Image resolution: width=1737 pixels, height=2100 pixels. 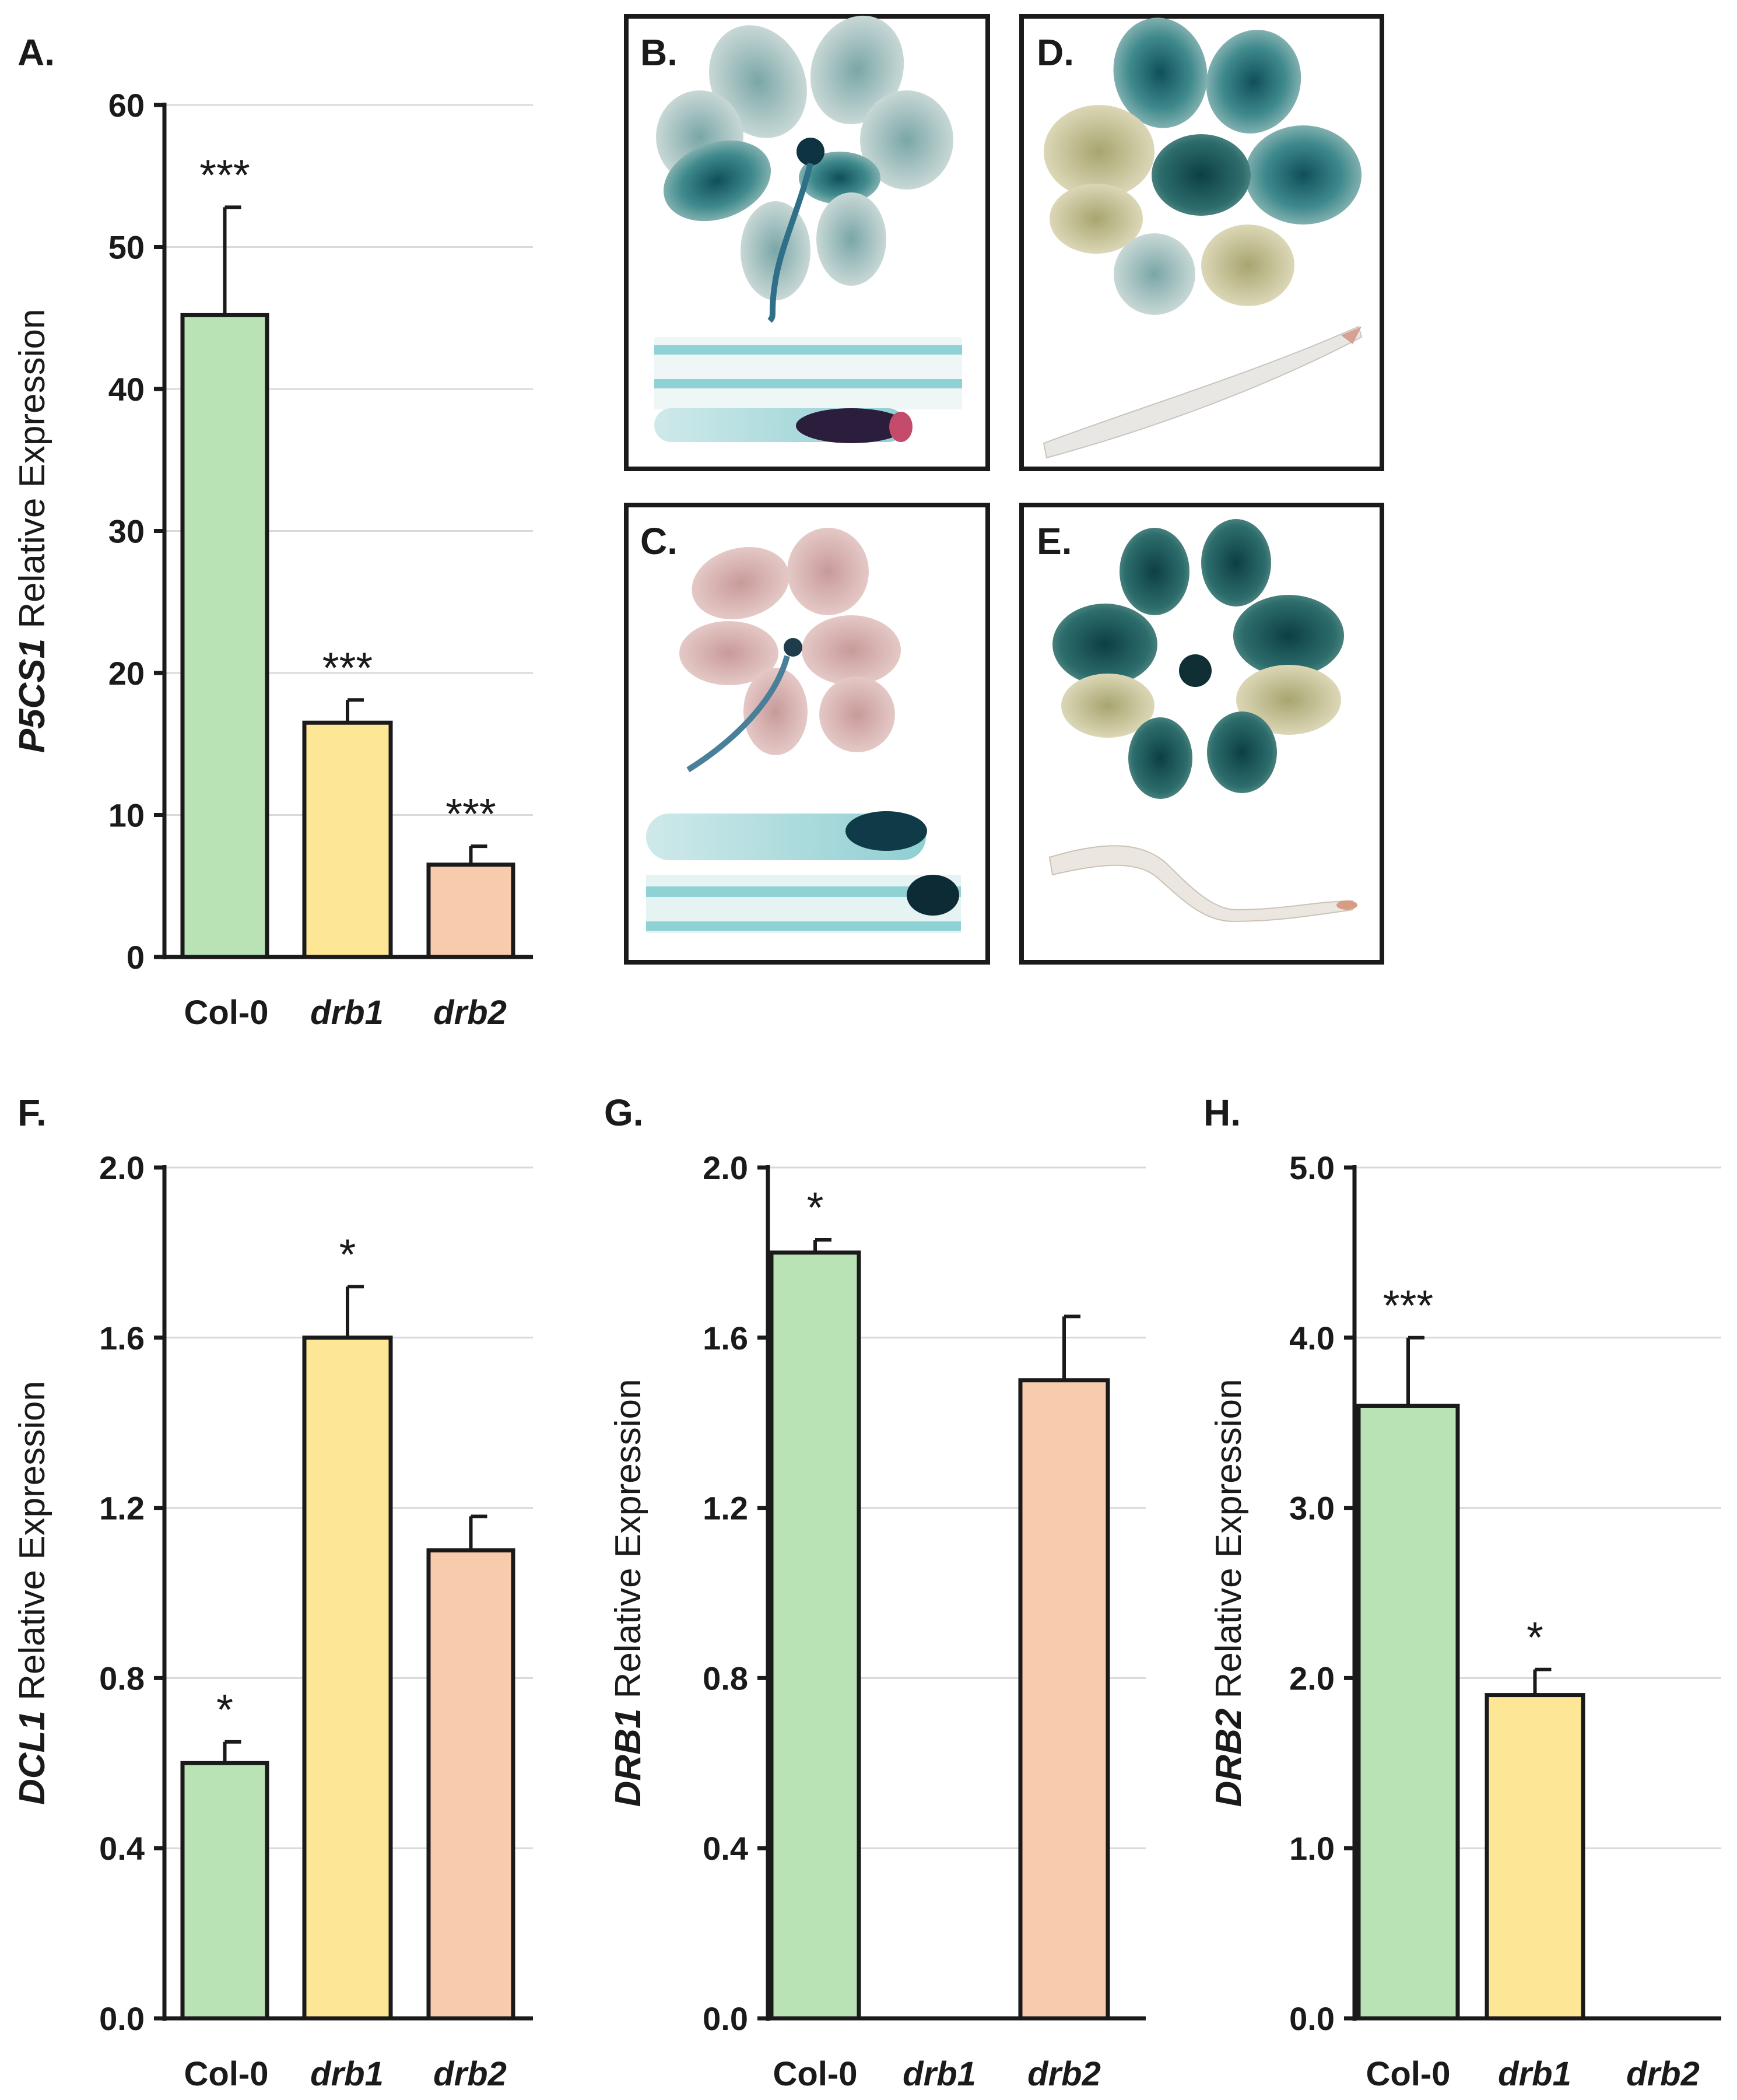 I want to click on panel-label-a: A., so click(x=36, y=52).